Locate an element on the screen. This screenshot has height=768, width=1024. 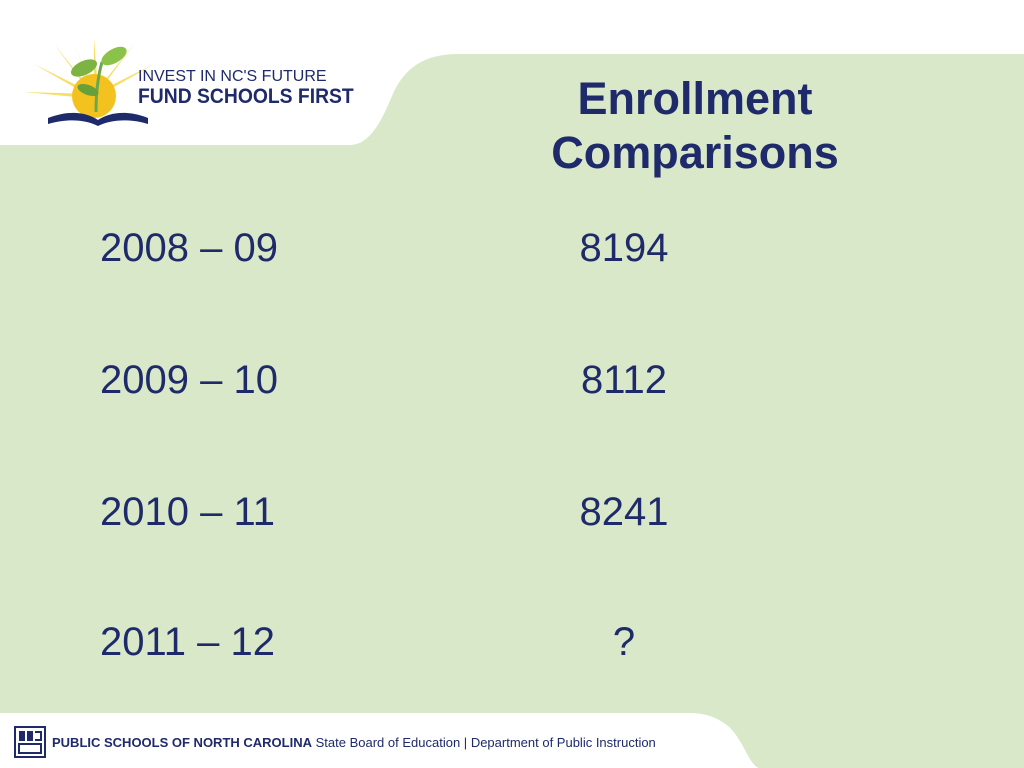
enrollment-value: ? is located at coordinates (624, 642).